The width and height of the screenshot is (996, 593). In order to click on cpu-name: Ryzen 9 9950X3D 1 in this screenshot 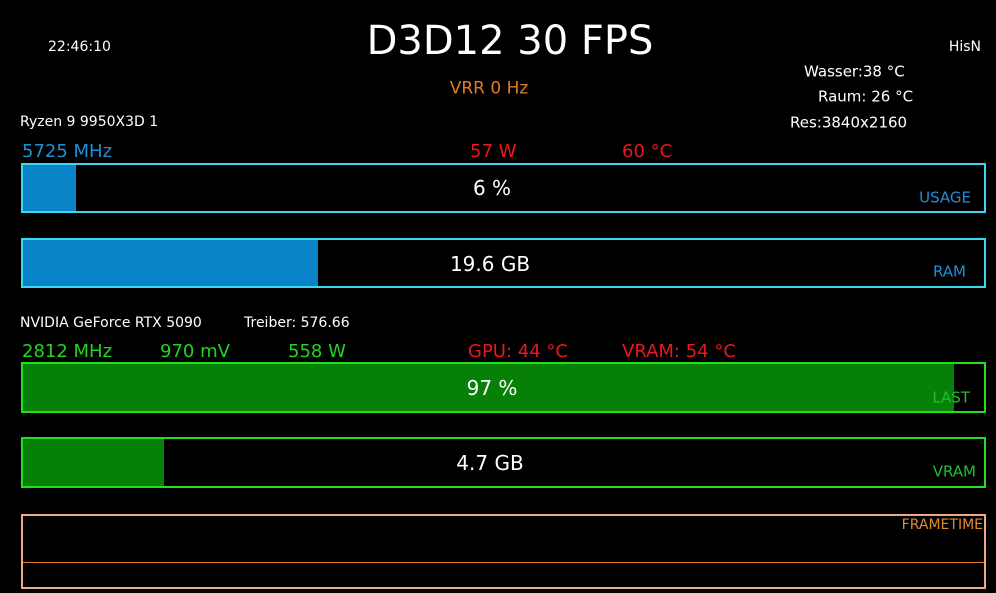, I will do `click(89, 122)`.